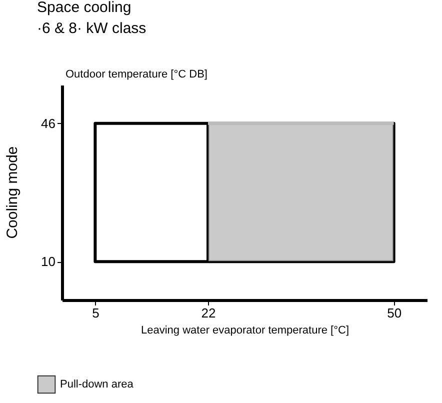 The image size is (442, 403). What do you see at coordinates (84, 8) in the screenshot?
I see `chart-title: Space cooling` at bounding box center [84, 8].